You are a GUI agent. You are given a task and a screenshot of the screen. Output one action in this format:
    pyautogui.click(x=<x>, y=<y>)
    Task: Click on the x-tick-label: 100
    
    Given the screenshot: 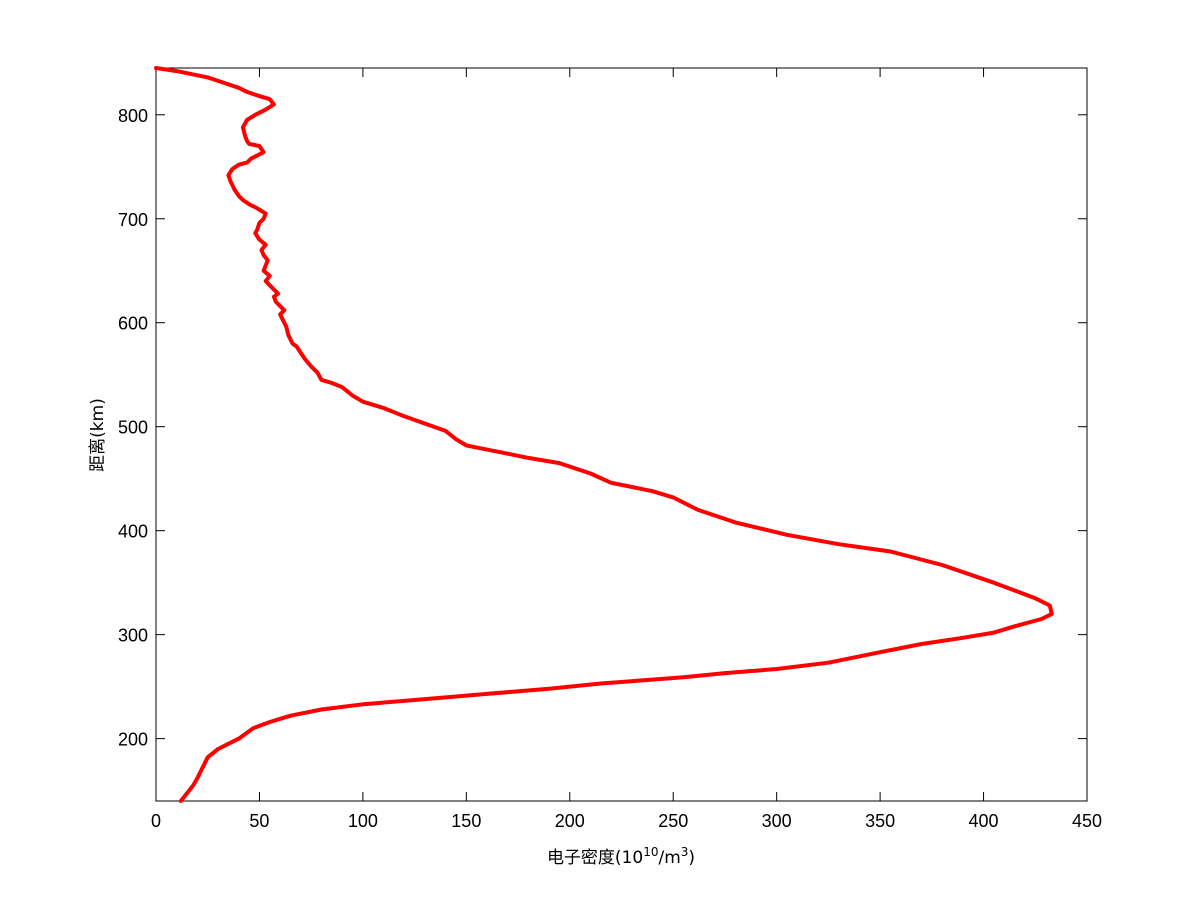 What is the action you would take?
    pyautogui.click(x=363, y=821)
    